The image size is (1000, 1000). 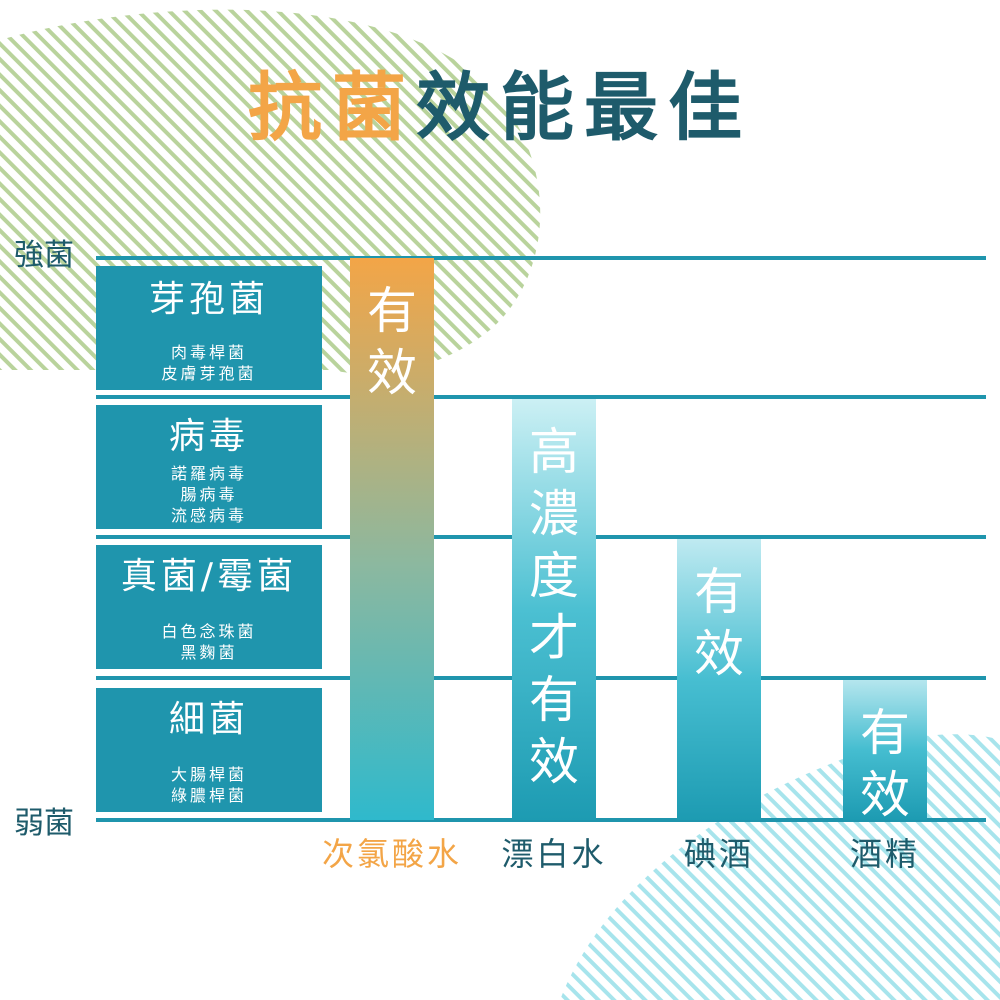 What do you see at coordinates (541, 820) in the screenshot?
I see `baseline` at bounding box center [541, 820].